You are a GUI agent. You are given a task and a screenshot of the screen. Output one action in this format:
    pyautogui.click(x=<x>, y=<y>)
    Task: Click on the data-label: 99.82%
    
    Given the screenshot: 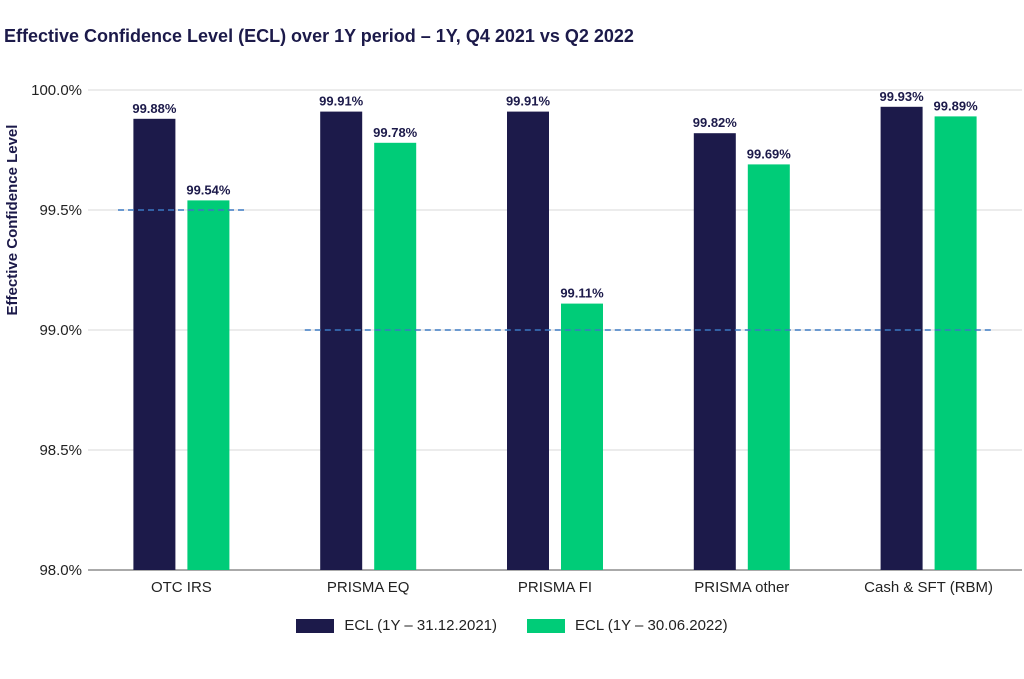 What is the action you would take?
    pyautogui.click(x=715, y=122)
    